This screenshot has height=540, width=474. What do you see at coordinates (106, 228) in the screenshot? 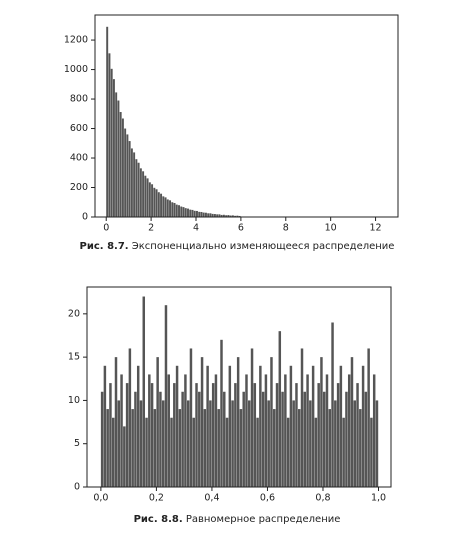
I see `x-tick-label: 0` at bounding box center [106, 228].